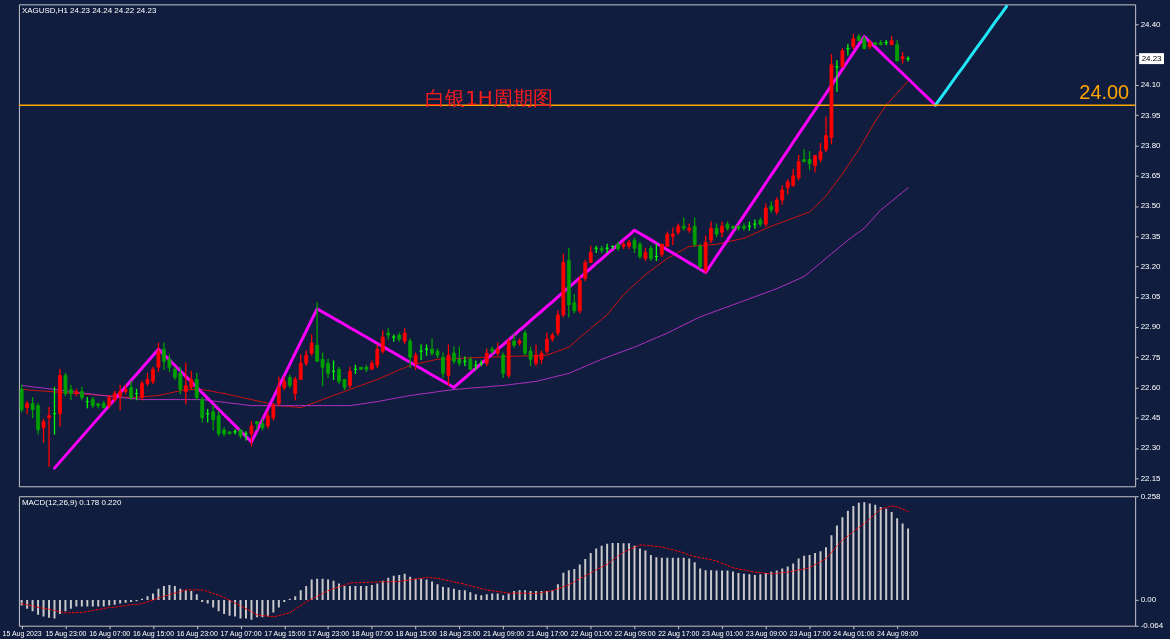  I want to click on y-tick-label: 23.80, so click(1151, 145).